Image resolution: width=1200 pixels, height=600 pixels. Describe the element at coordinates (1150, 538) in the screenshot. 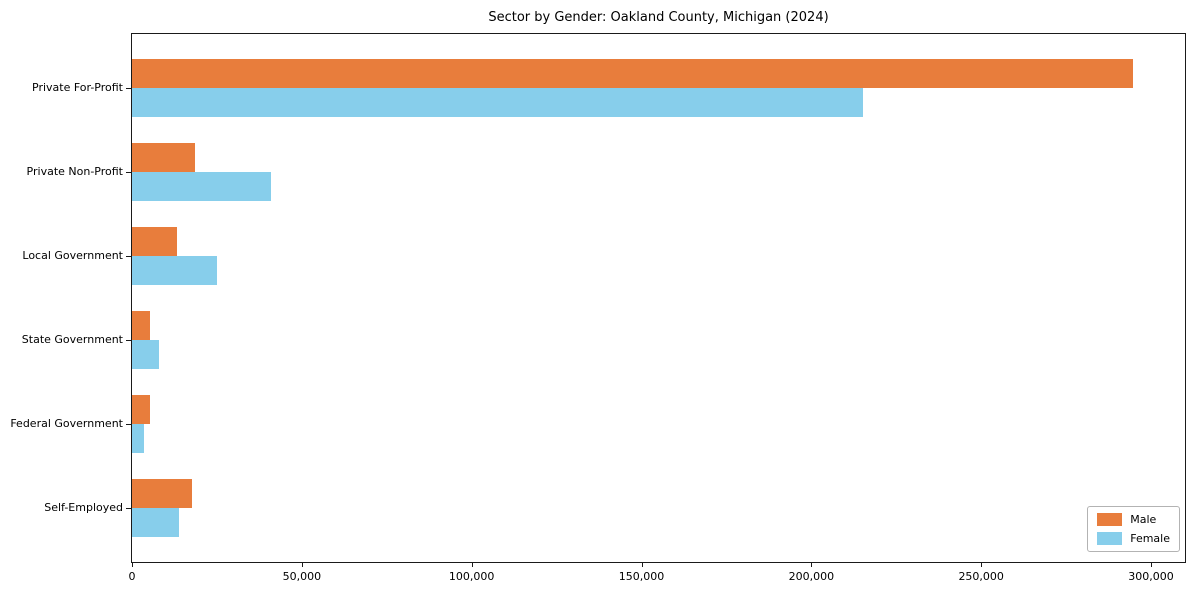

I see `legend-label-female: Female` at that location.